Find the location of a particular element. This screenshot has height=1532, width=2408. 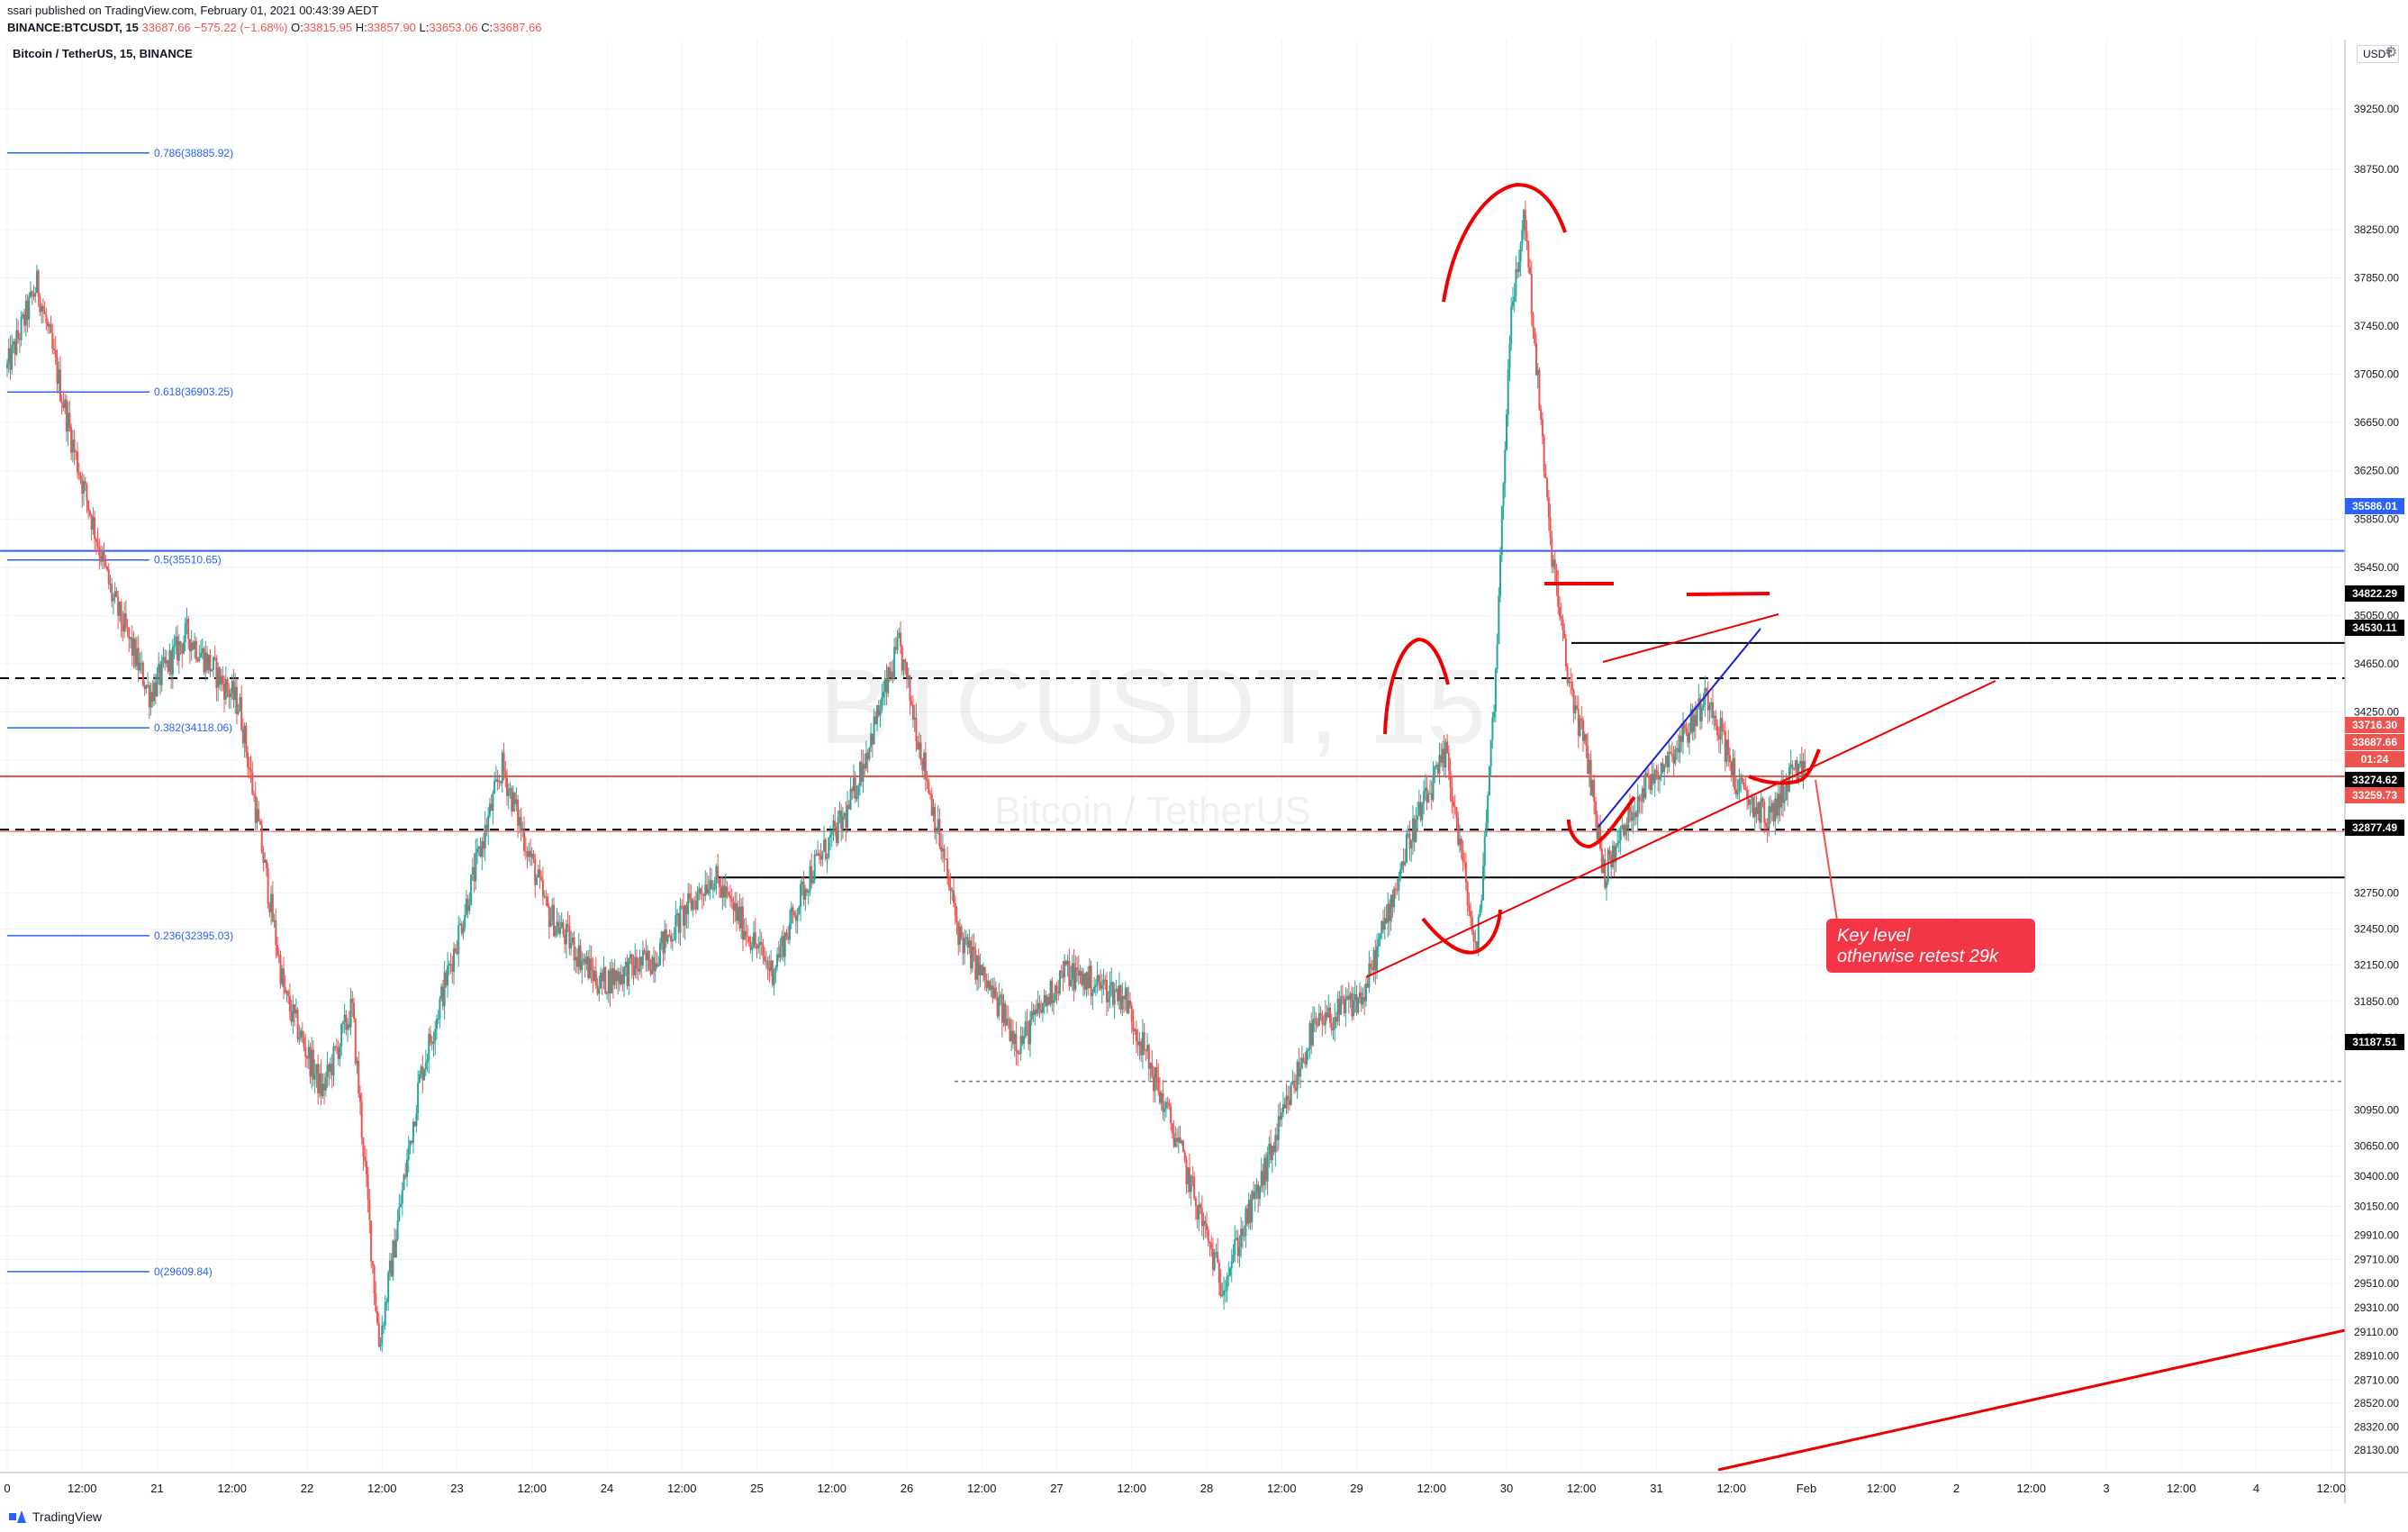

dip-arc-drawing is located at coordinates (1461, 932).